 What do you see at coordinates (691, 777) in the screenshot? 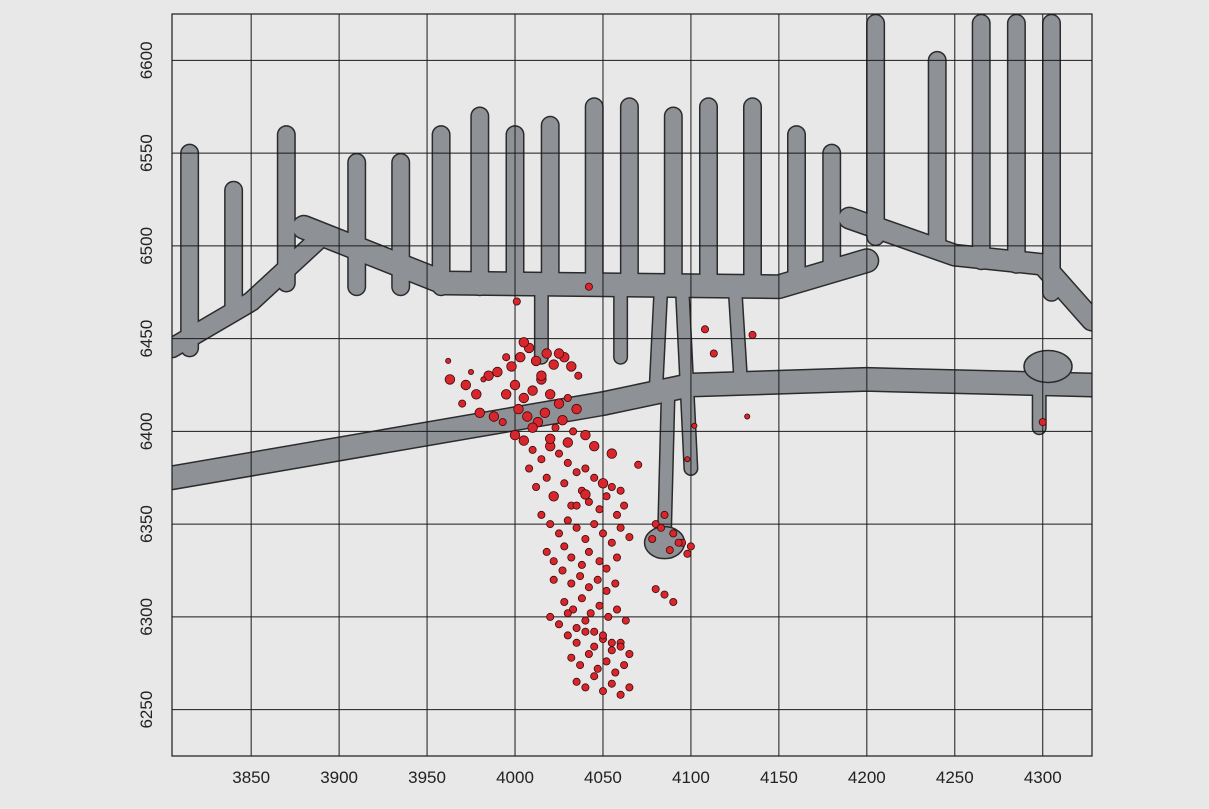
I see `x-tick-label: 4100` at bounding box center [691, 777].